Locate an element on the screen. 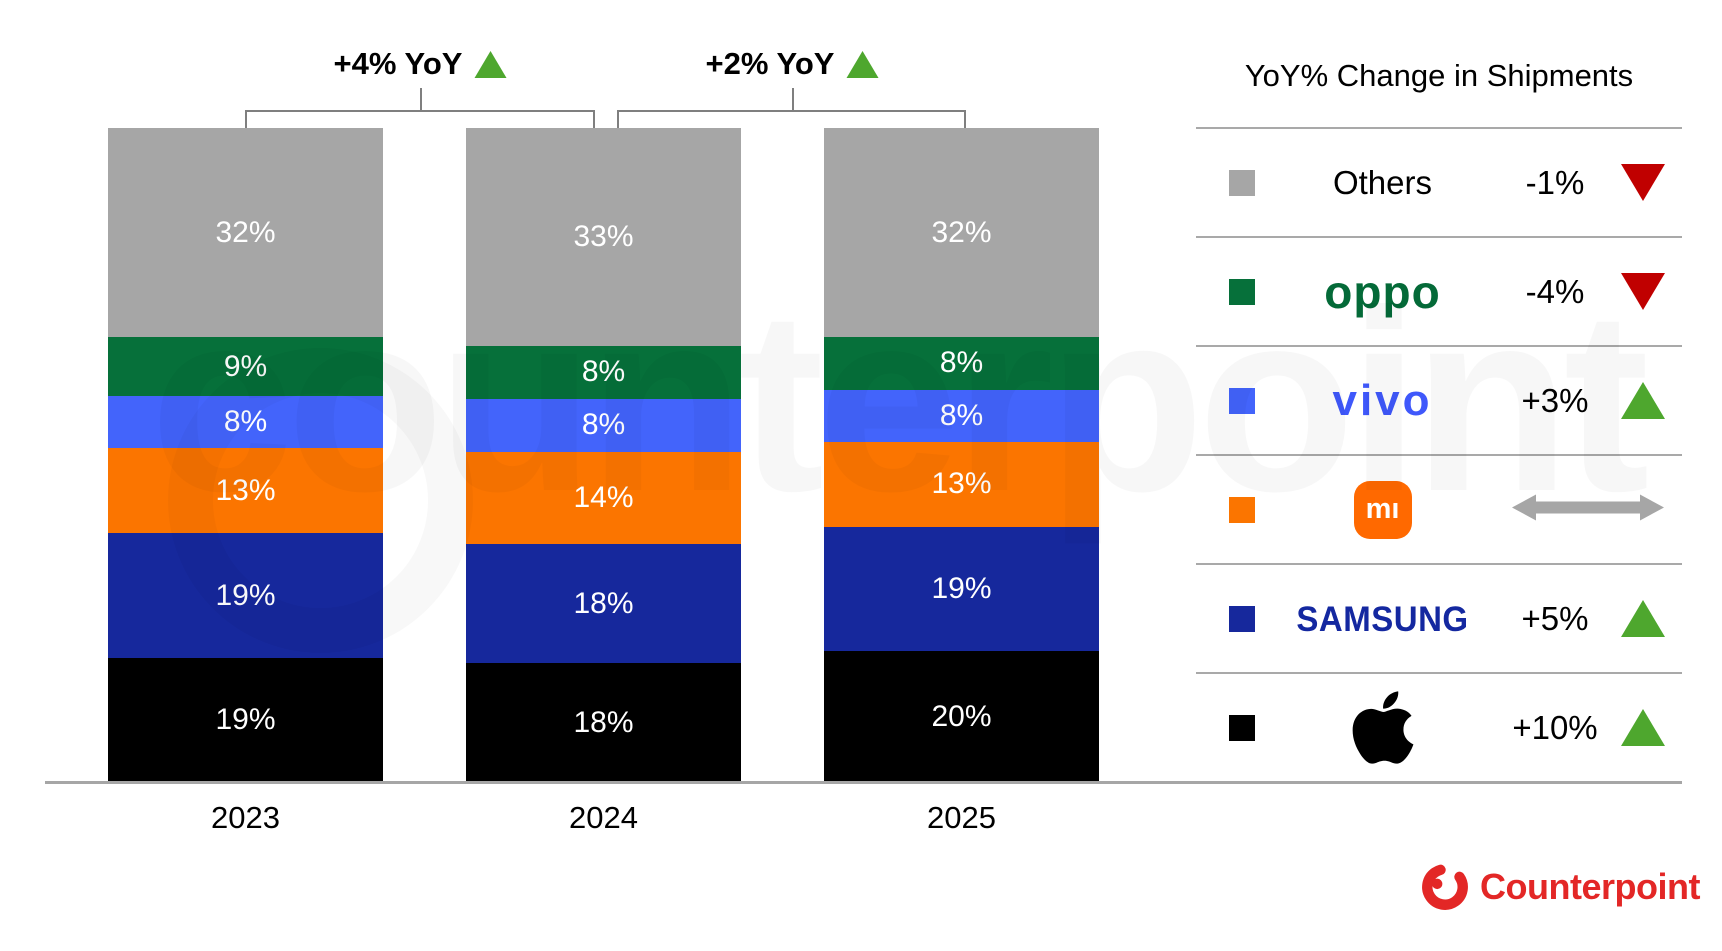 The width and height of the screenshot is (1722, 951). bar-2025: 32% 8% 8% 13% 19% 20% is located at coordinates (961, 455).